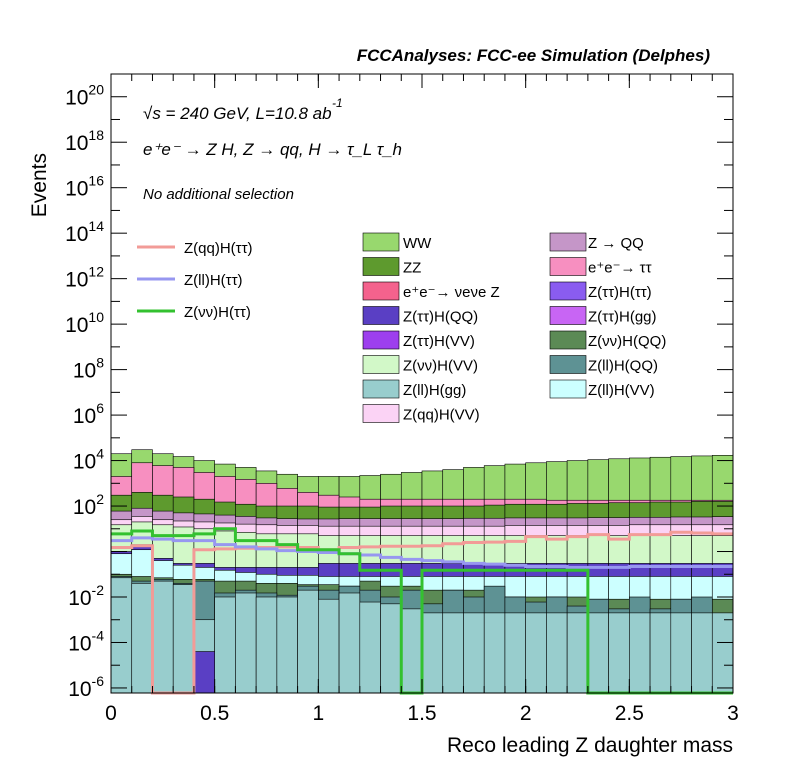  What do you see at coordinates (526, 713) in the screenshot?
I see `x-tick-label: 2` at bounding box center [526, 713].